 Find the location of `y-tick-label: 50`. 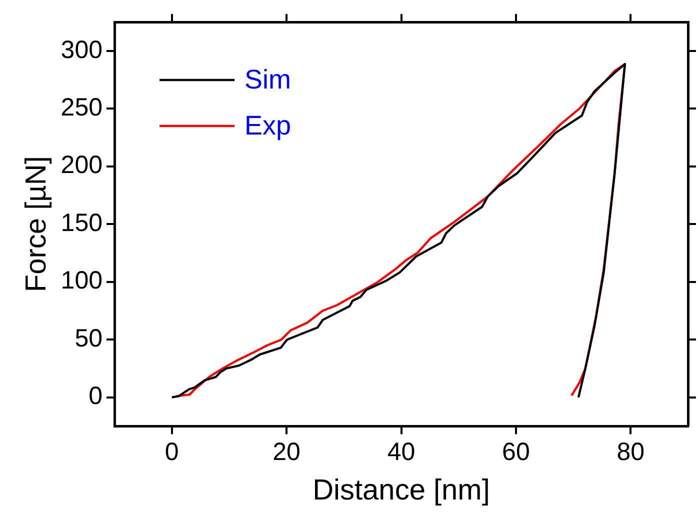

y-tick-label: 50 is located at coordinates (88, 338).